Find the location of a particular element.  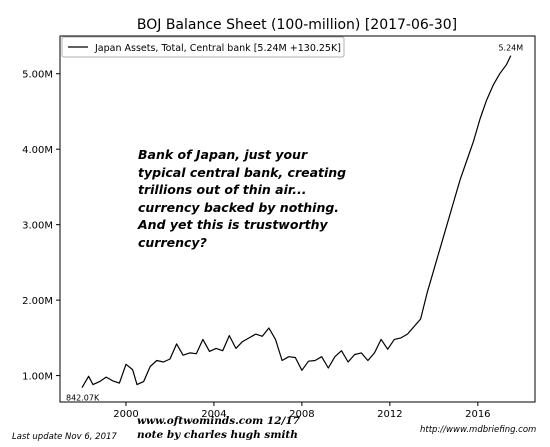

x-tick-label: 2004 is located at coordinates (213, 414).